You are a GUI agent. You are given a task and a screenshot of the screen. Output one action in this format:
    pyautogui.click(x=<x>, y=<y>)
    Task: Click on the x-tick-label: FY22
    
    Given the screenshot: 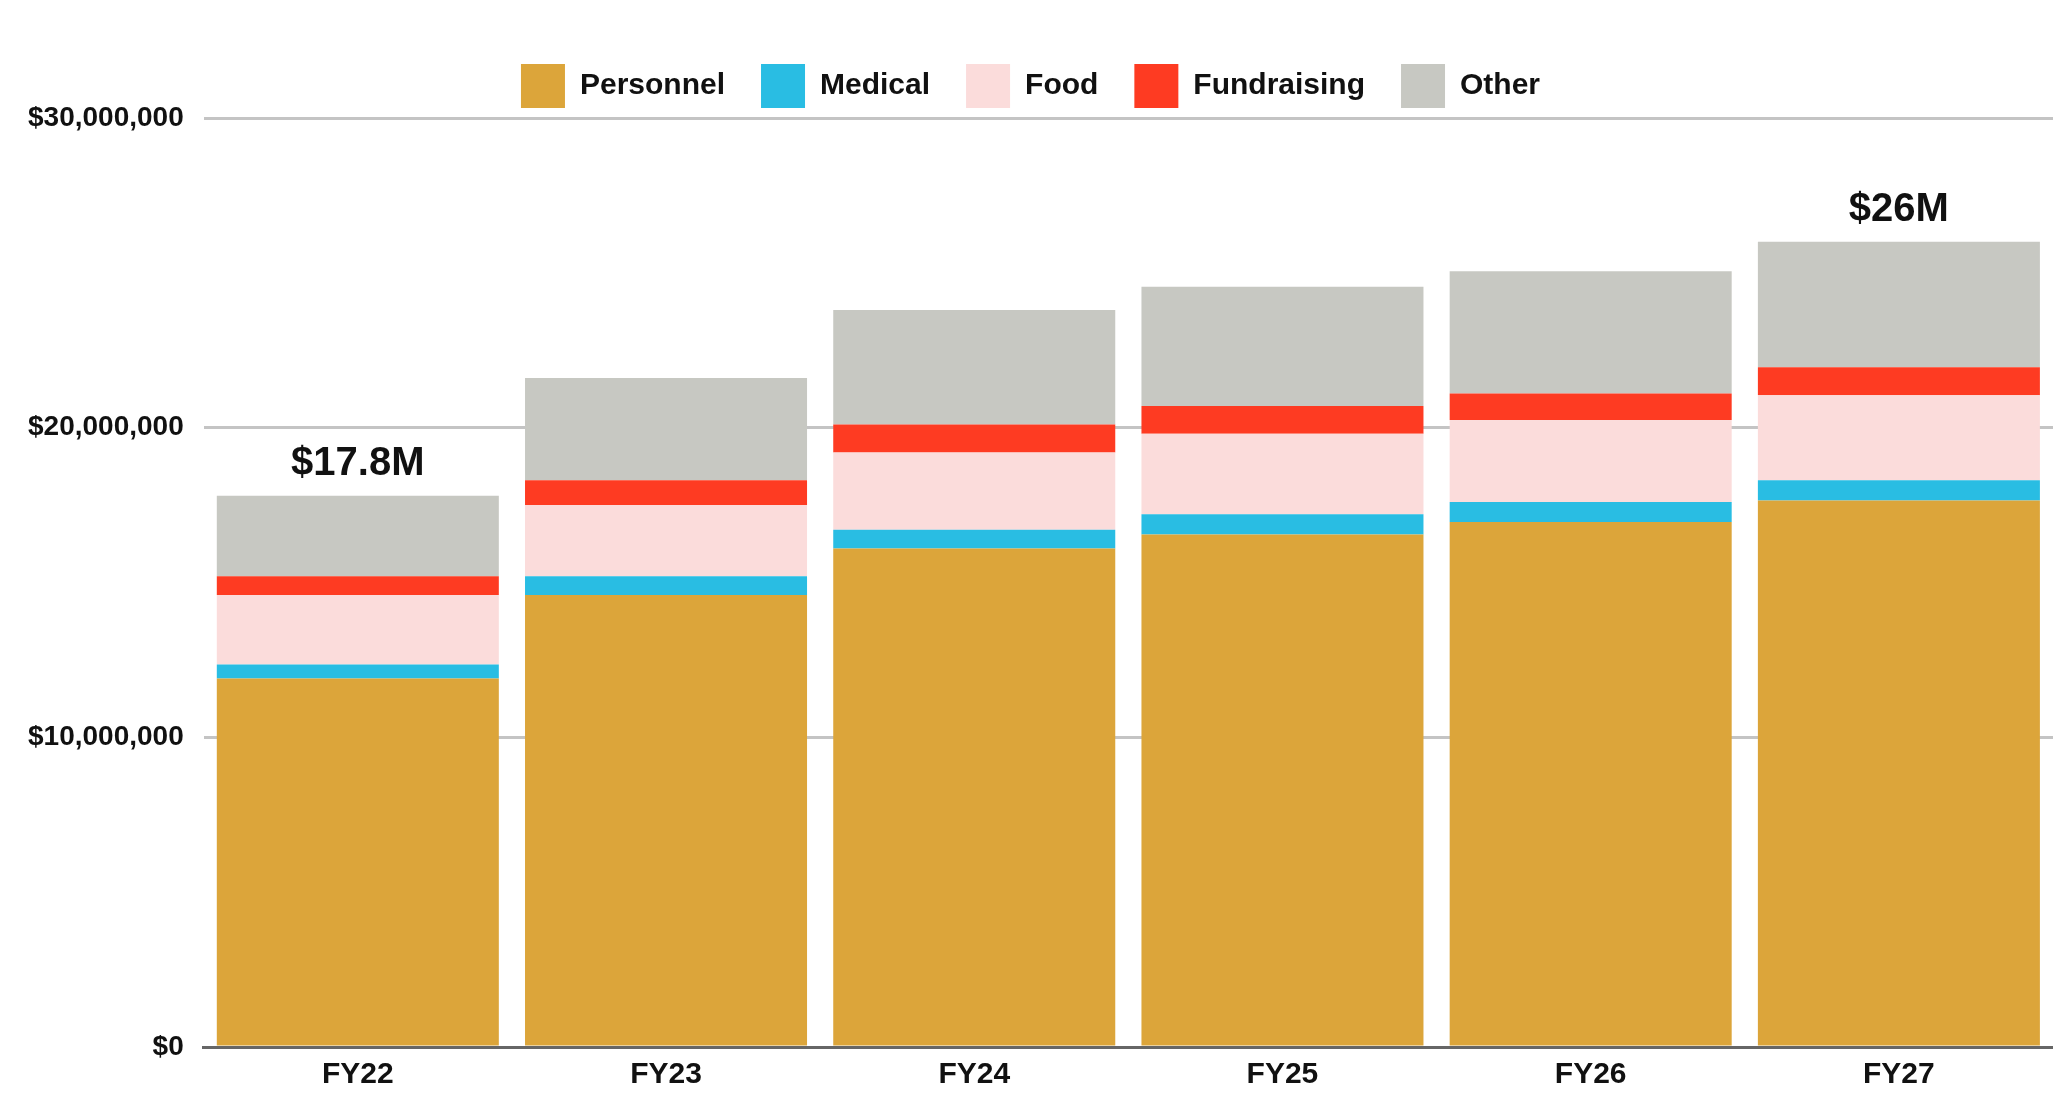 What is the action you would take?
    pyautogui.click(x=357, y=1073)
    